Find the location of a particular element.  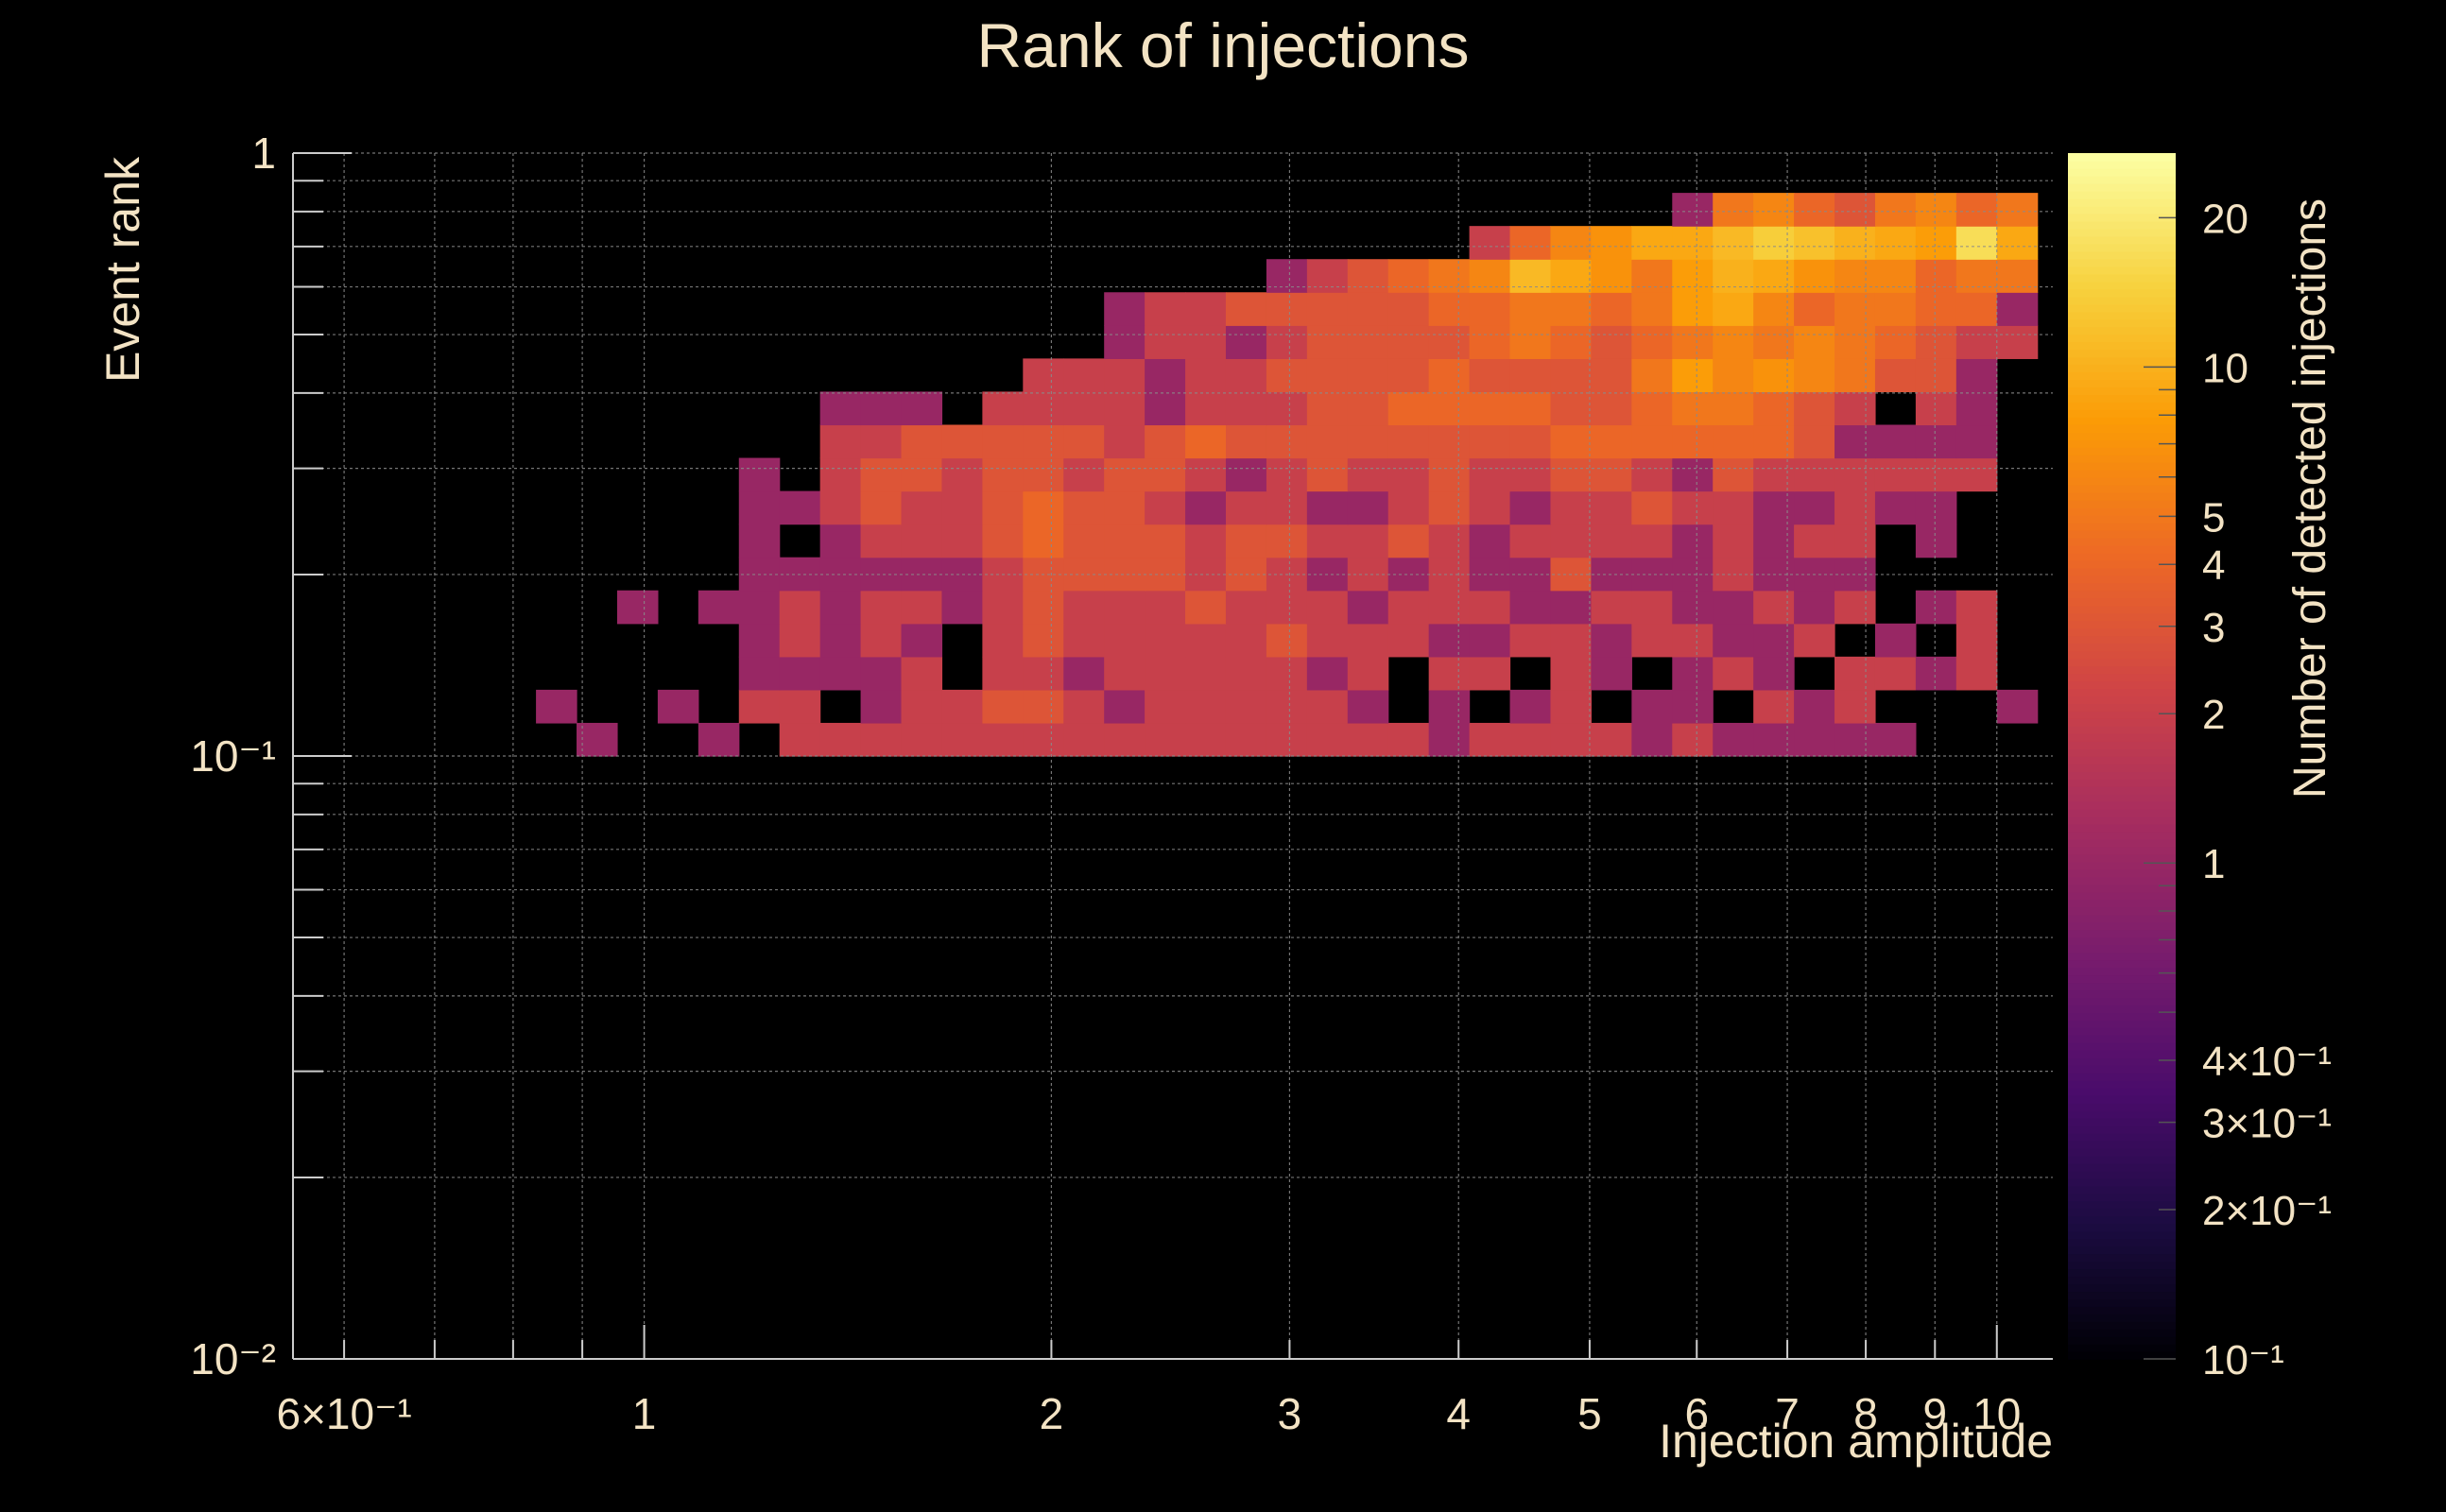

colorbar-tick-label: 3×10⁻¹ is located at coordinates (2267, 1124).